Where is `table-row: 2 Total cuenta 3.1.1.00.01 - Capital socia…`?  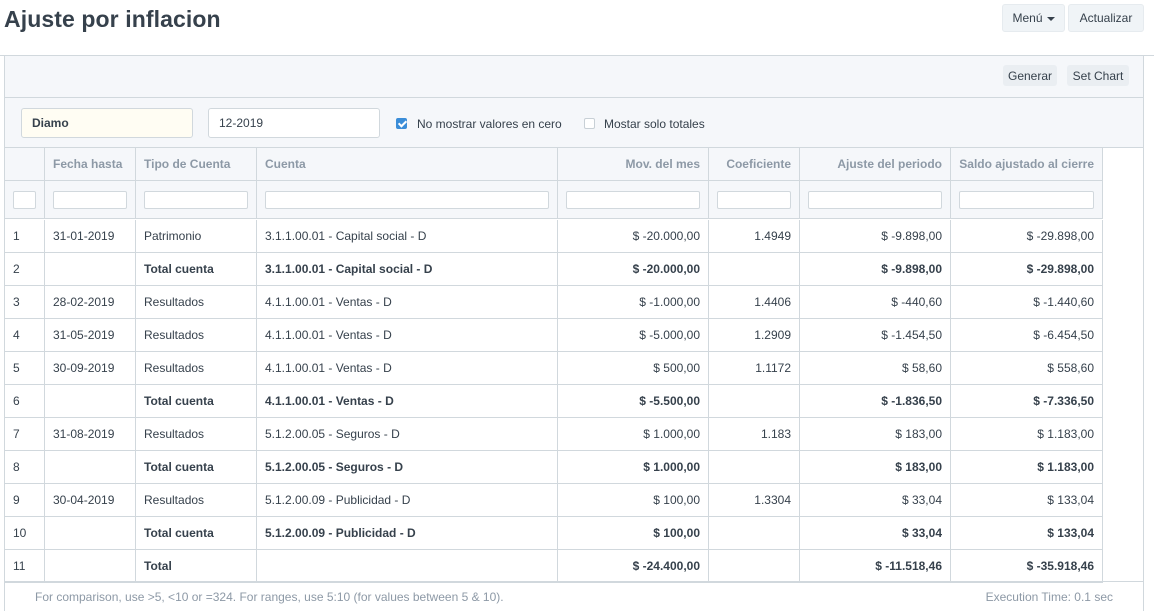
table-row: 2 Total cuenta 3.1.1.00.01 - Capital socia… is located at coordinates (554, 269).